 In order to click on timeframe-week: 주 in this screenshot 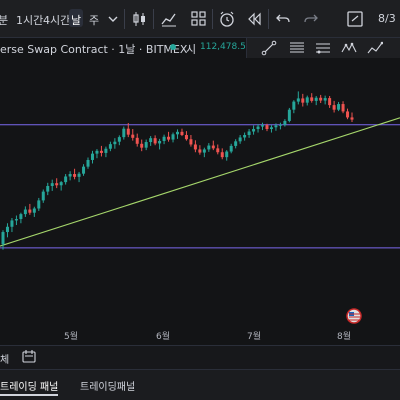, I will do `click(94, 20)`.